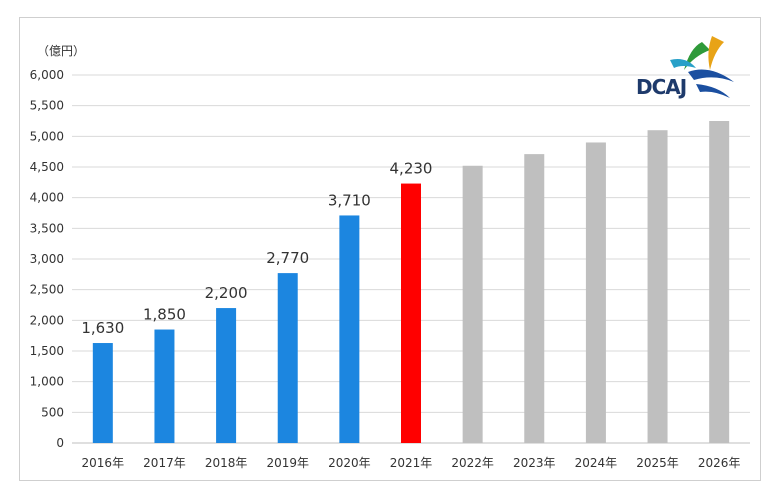  I want to click on x-tick-label: 2019年, so click(287, 463).